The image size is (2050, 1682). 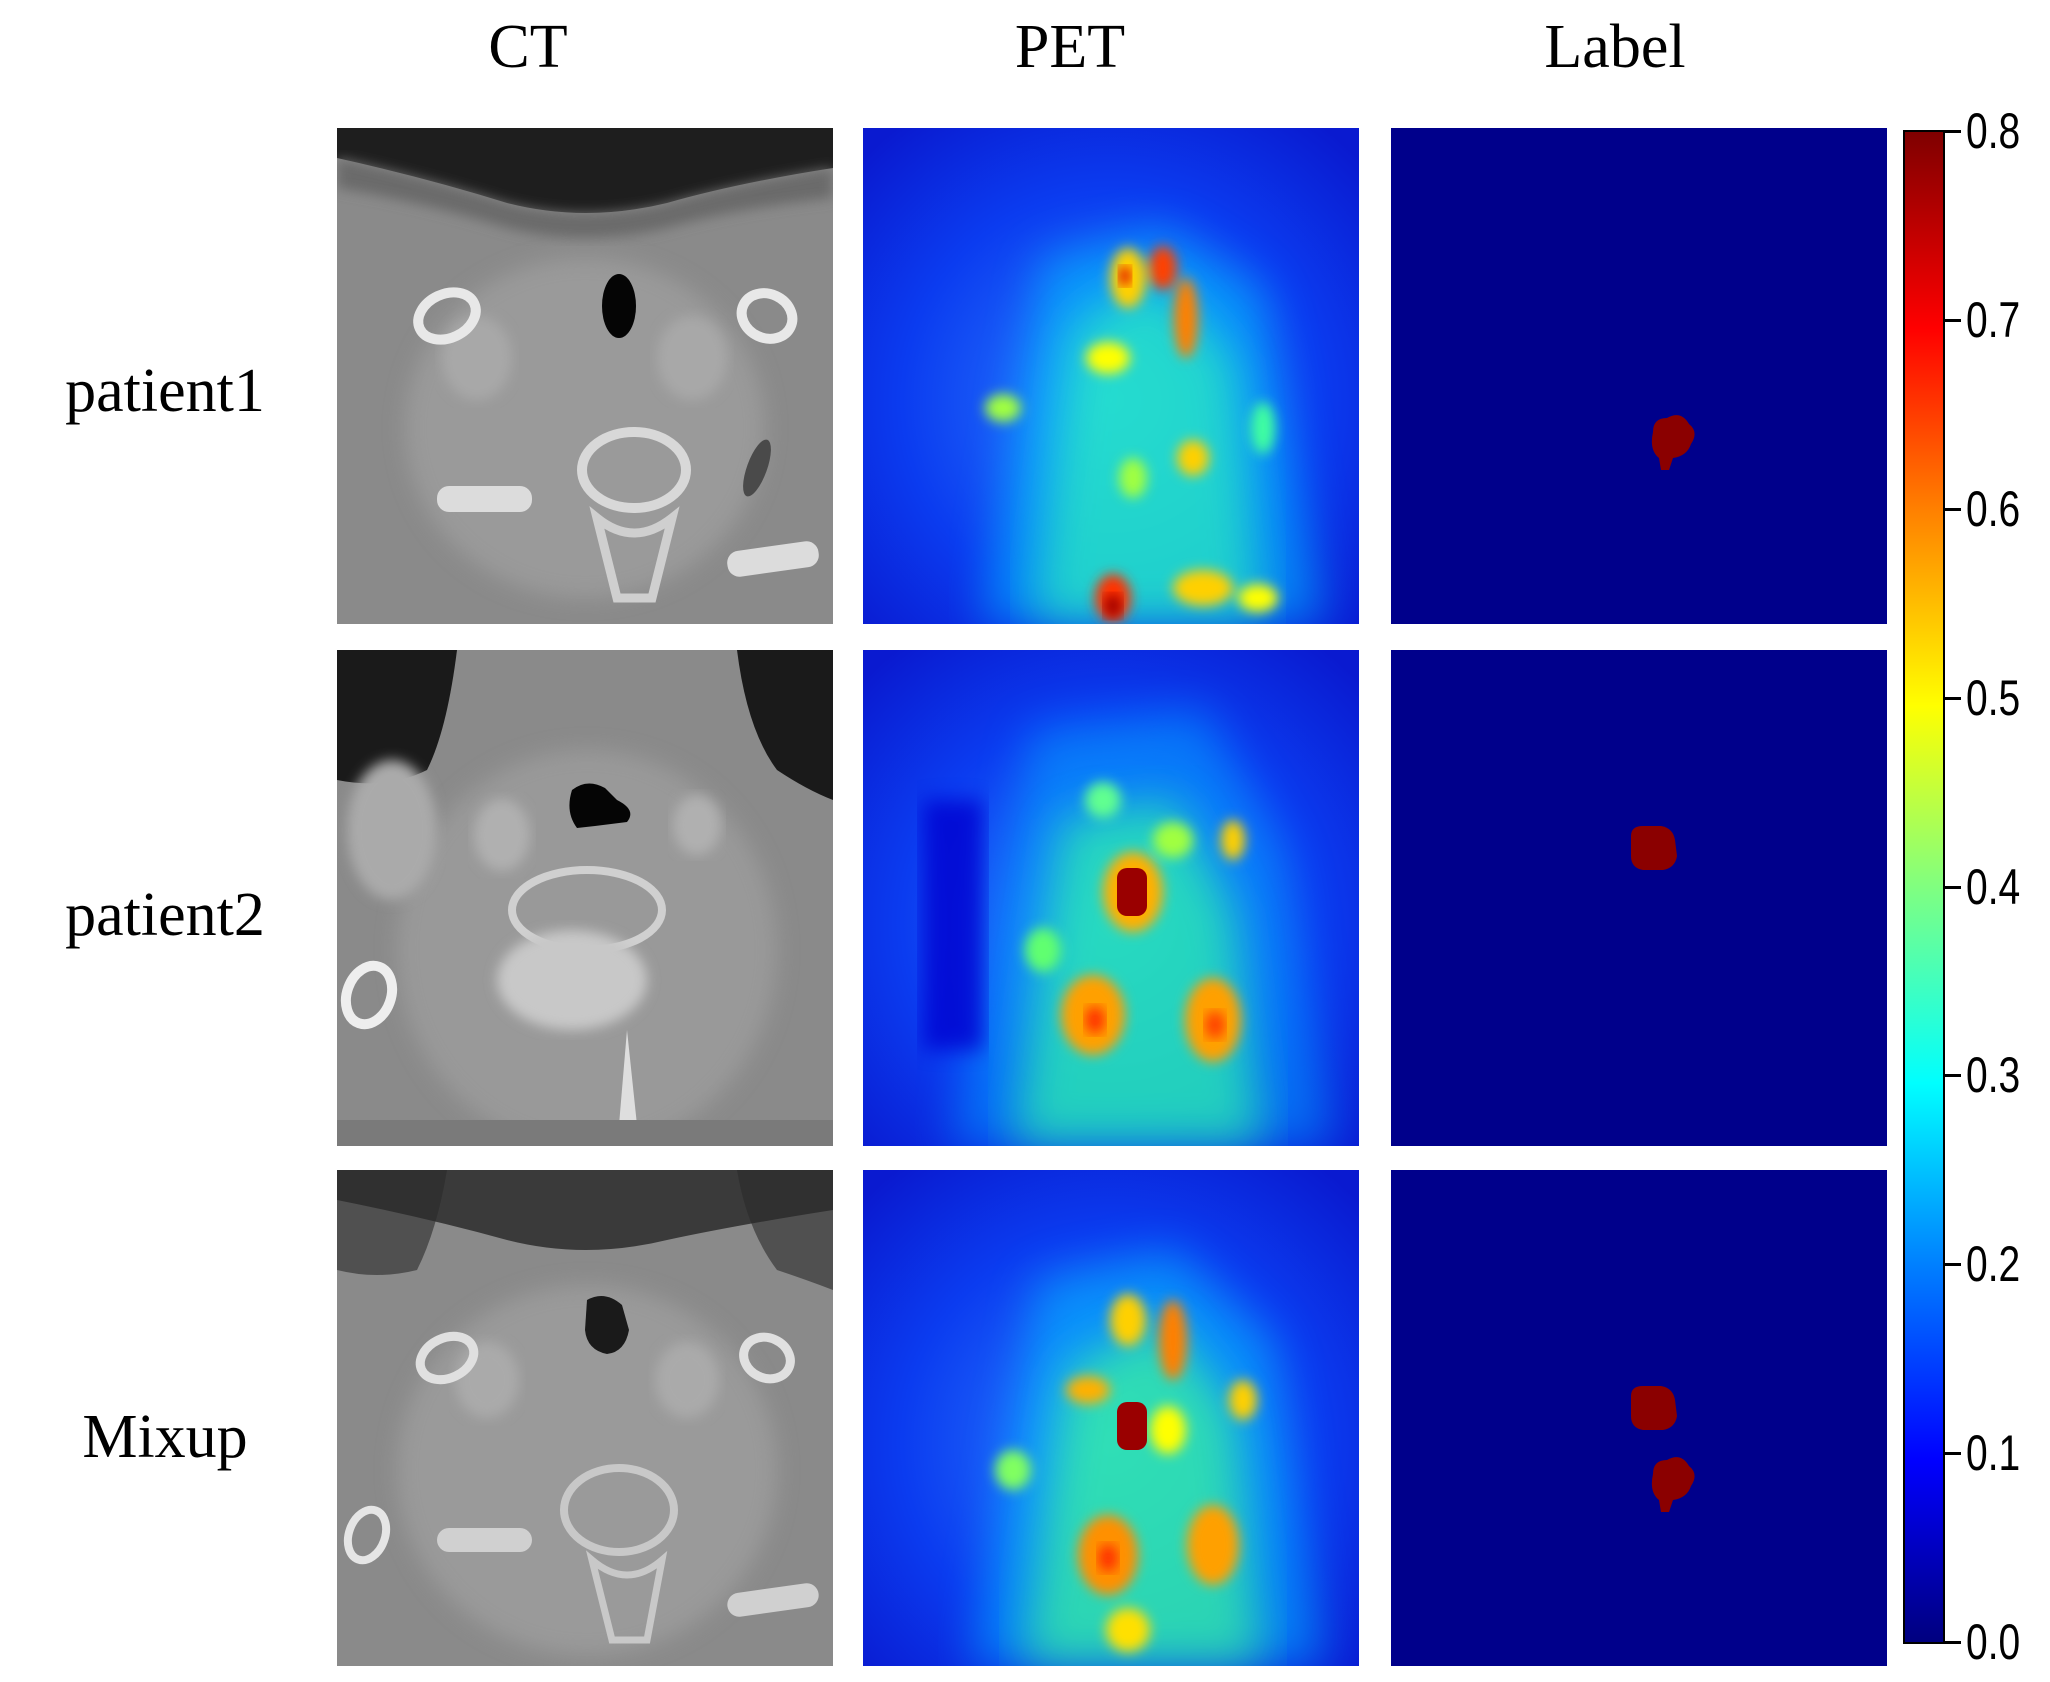 What do you see at coordinates (1993, 886) in the screenshot?
I see `colorbar-tick-label: 0.4` at bounding box center [1993, 886].